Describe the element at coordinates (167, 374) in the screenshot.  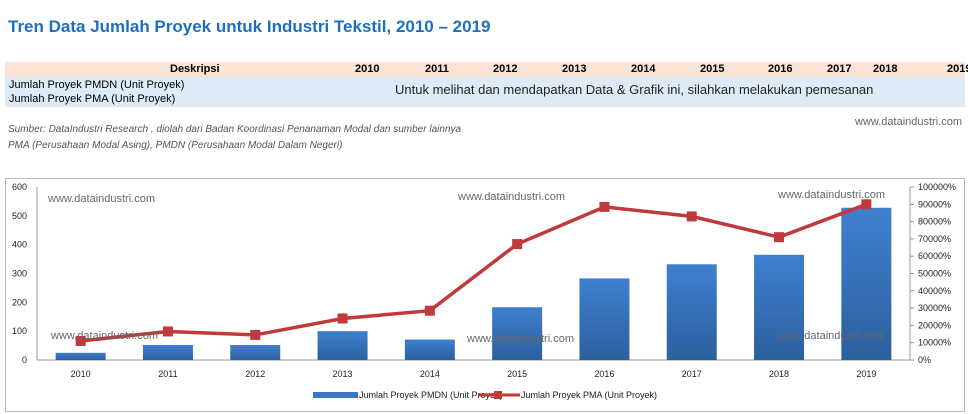
I see `x-tick-label: 2011` at that location.